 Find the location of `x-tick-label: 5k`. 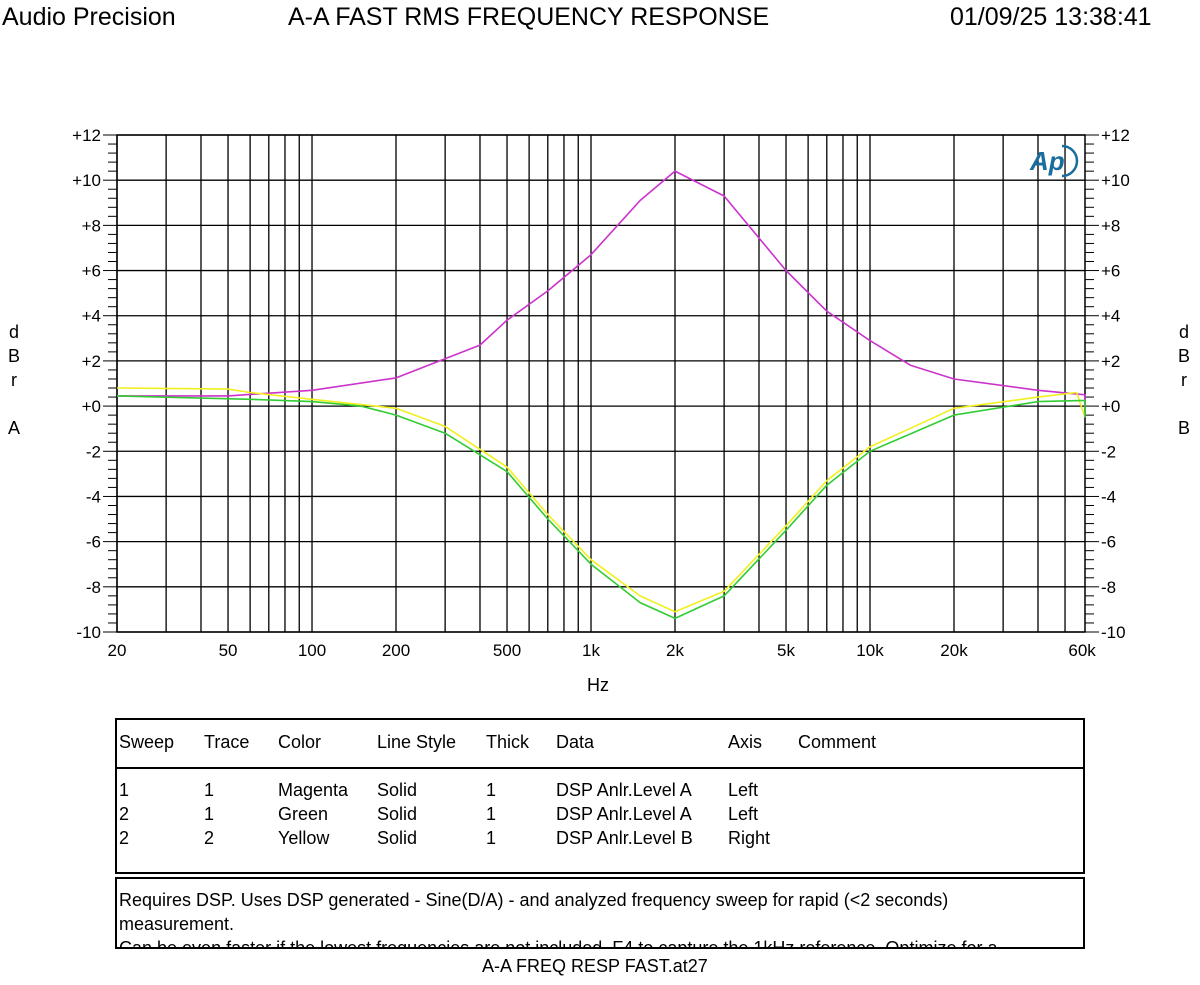

x-tick-label: 5k is located at coordinates (786, 650).